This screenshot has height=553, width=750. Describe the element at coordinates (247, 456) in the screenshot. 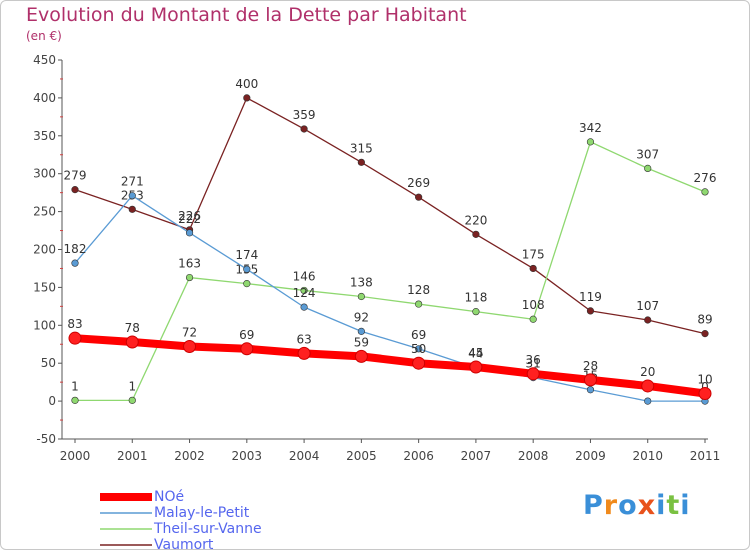

I see `x-tick-label: 2003` at that location.